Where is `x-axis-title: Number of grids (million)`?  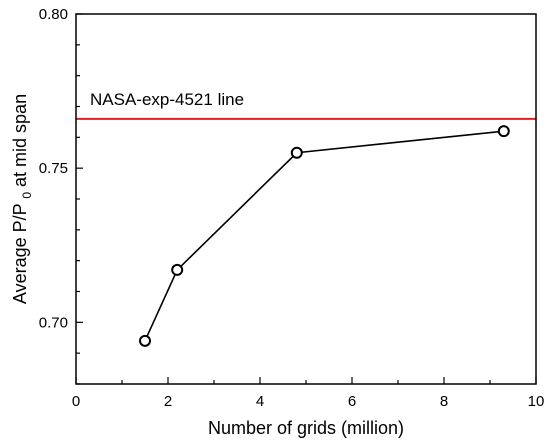 x-axis-title: Number of grids (million) is located at coordinates (306, 428).